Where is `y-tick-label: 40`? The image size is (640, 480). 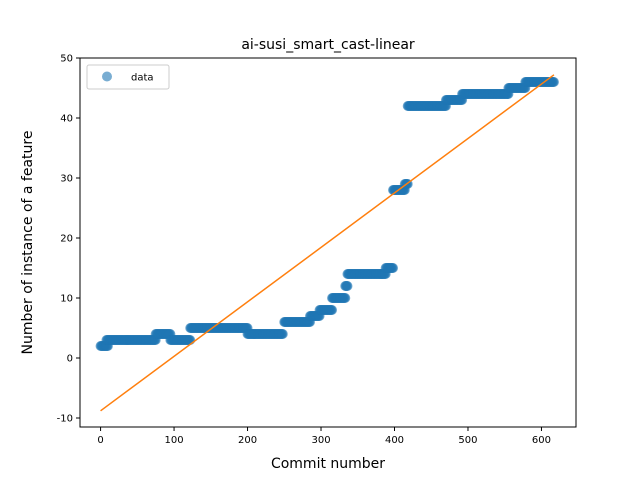 y-tick-label: 40 is located at coordinates (66, 119).